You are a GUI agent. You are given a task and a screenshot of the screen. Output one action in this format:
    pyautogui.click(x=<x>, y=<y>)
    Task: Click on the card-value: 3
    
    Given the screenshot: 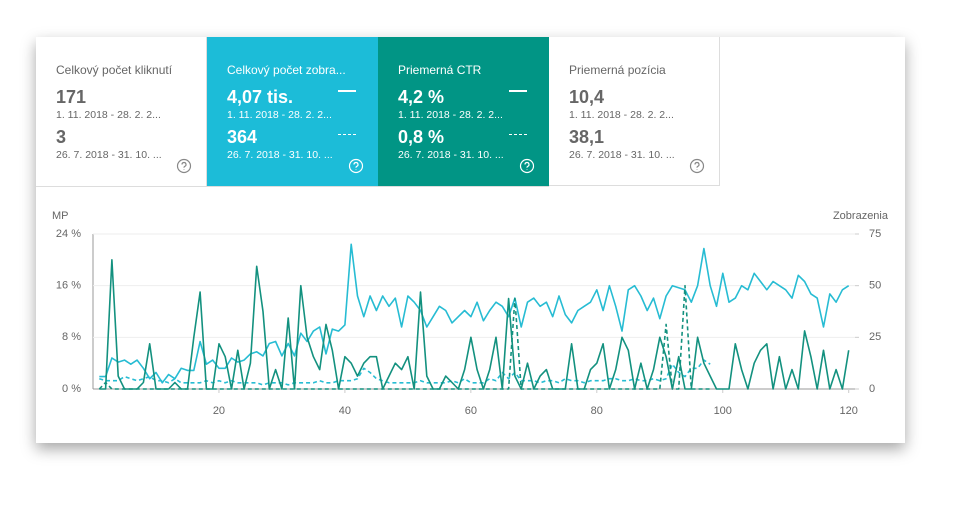 What is the action you would take?
    pyautogui.click(x=61, y=137)
    